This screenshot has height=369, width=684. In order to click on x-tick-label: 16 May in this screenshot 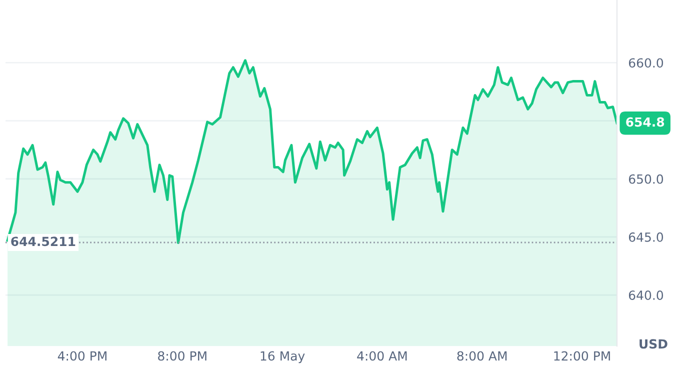, I will do `click(282, 357)`.